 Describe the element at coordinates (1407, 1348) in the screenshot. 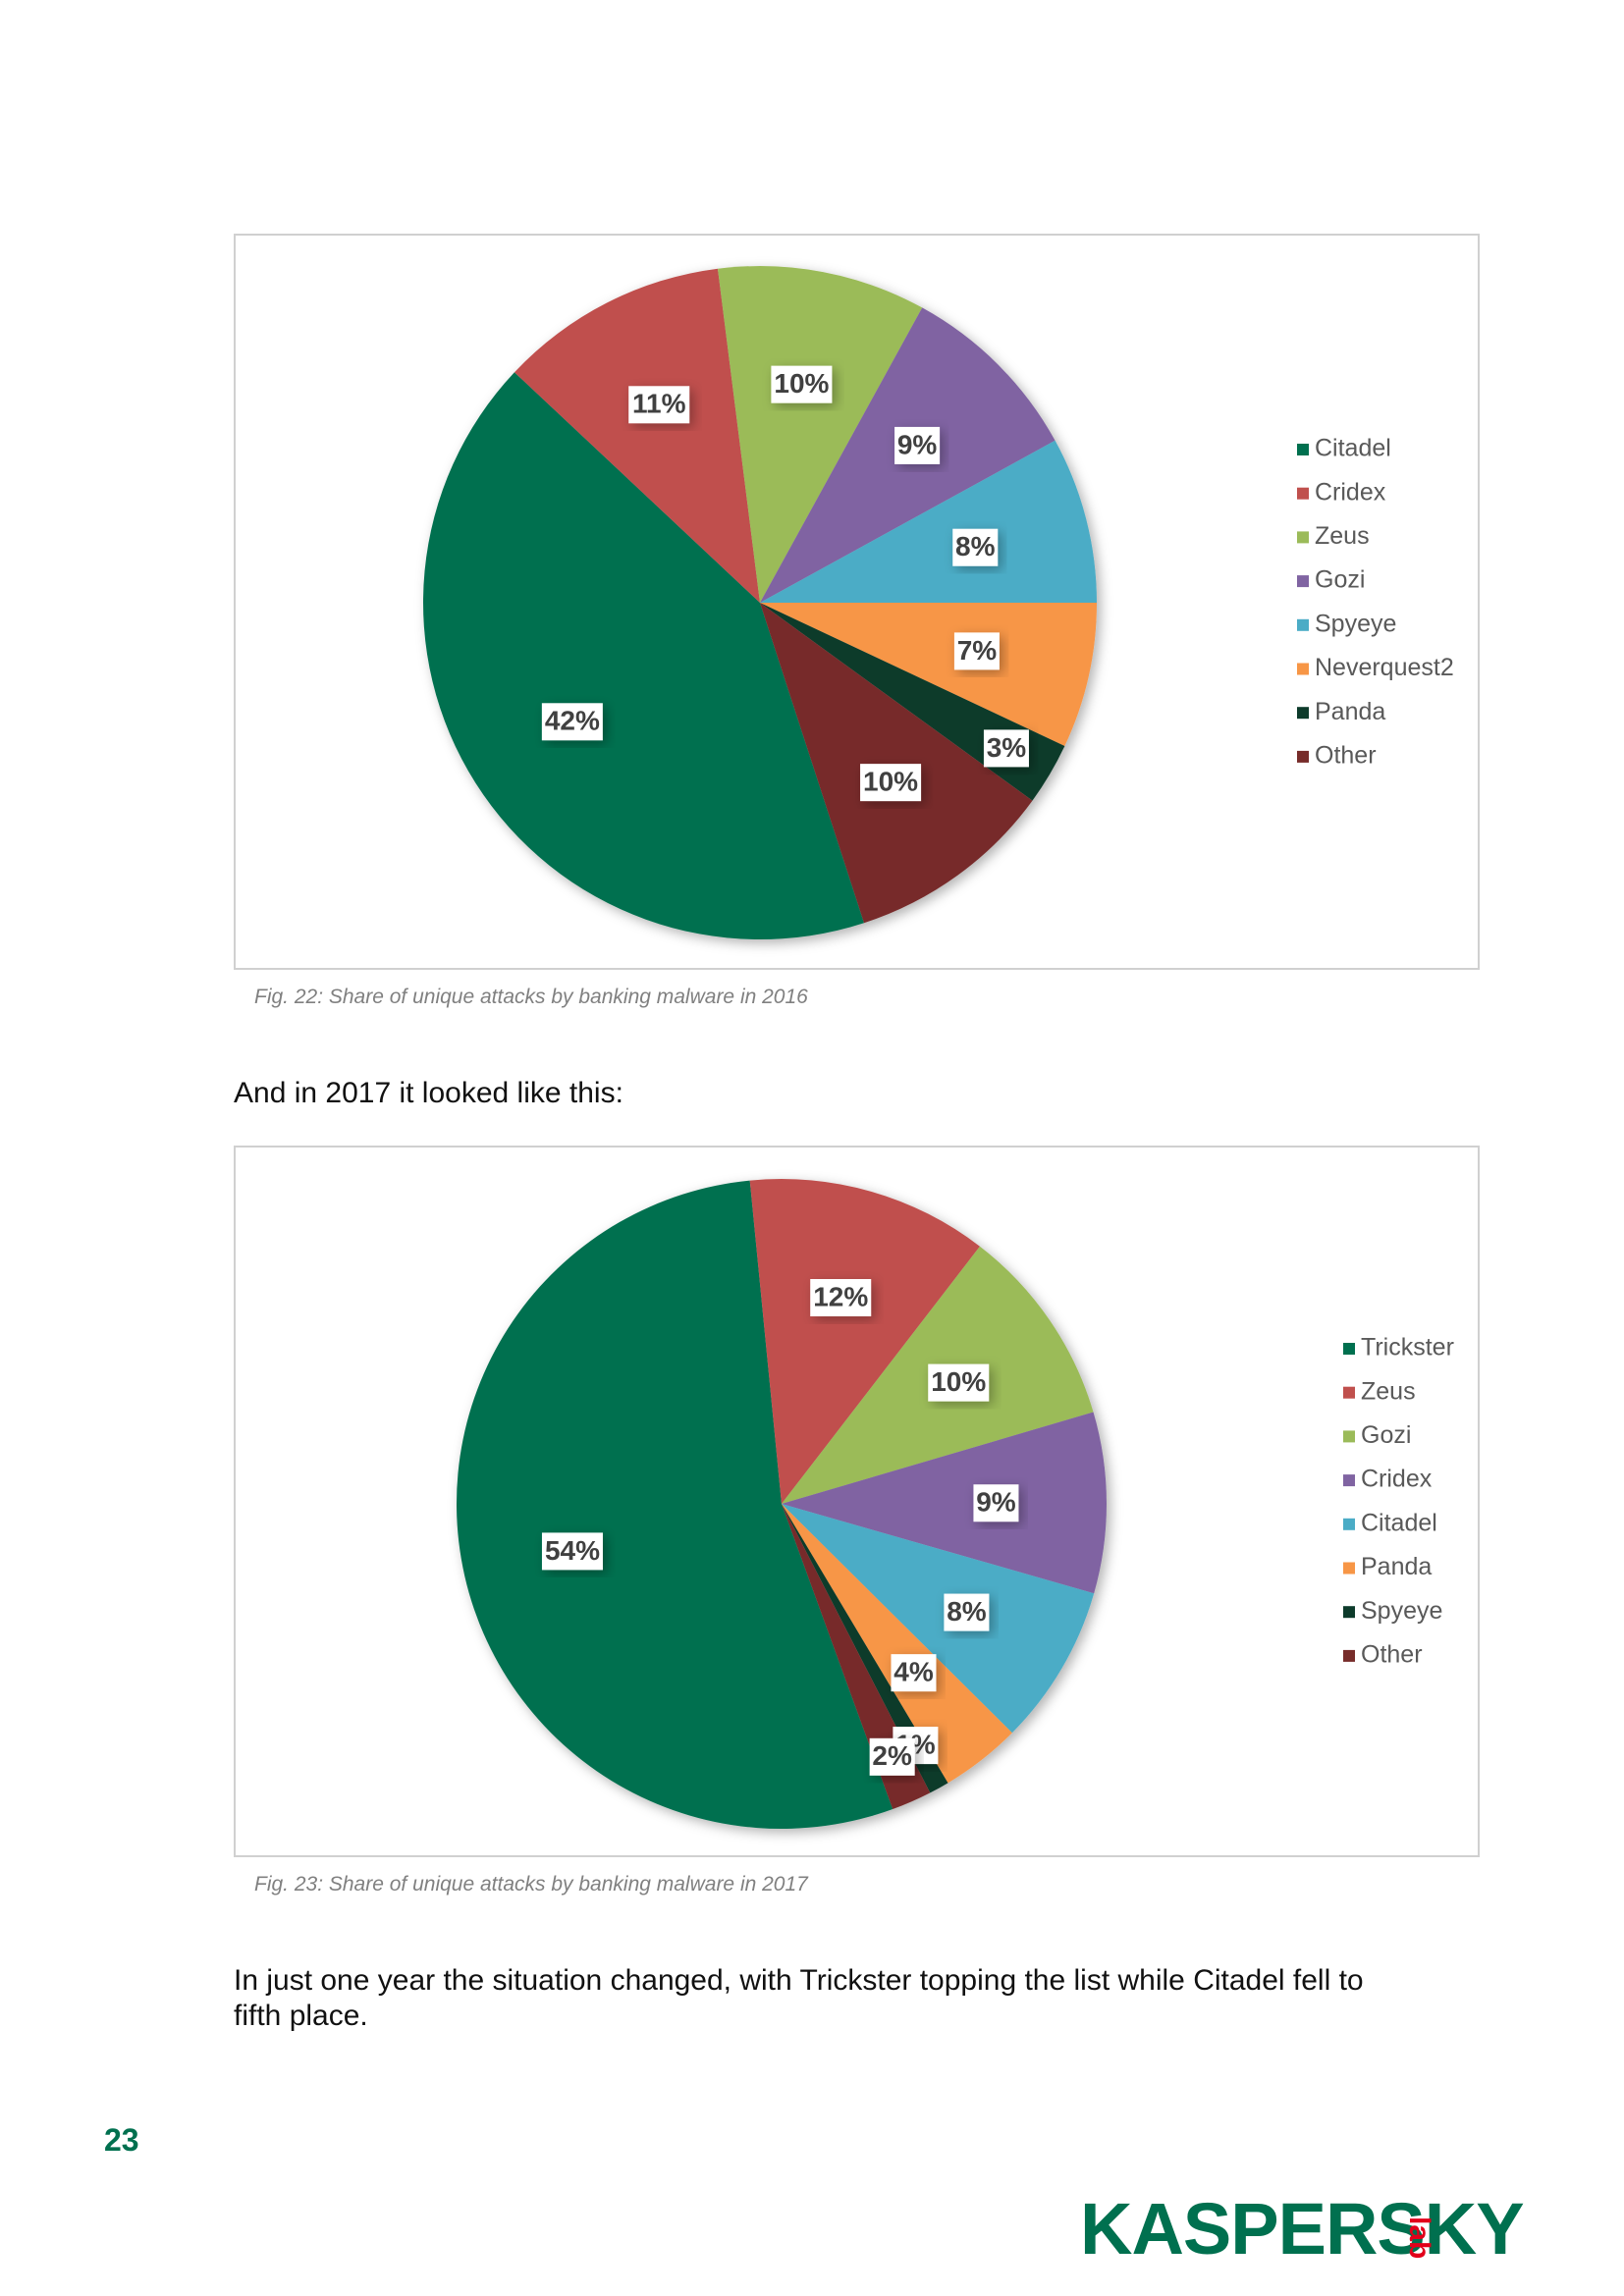

I see `legend-label: Trickster` at that location.